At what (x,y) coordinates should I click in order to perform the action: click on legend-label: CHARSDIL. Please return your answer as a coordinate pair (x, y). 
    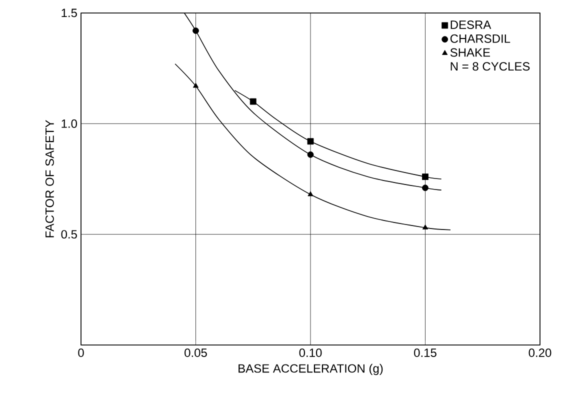
    Looking at the image, I should click on (480, 38).